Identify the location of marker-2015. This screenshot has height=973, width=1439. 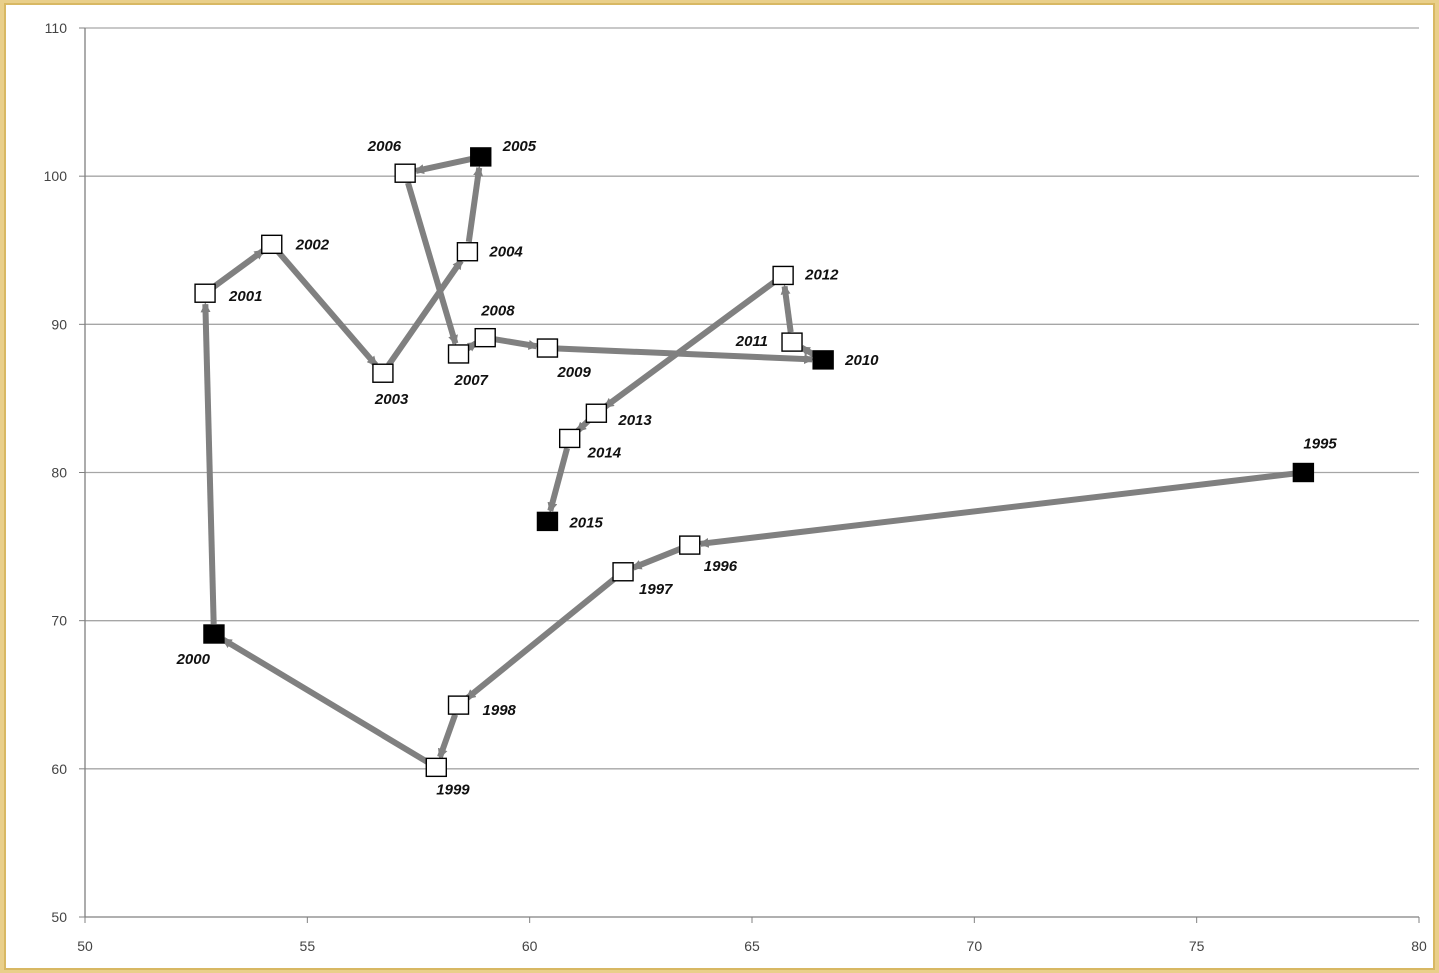
(547, 521).